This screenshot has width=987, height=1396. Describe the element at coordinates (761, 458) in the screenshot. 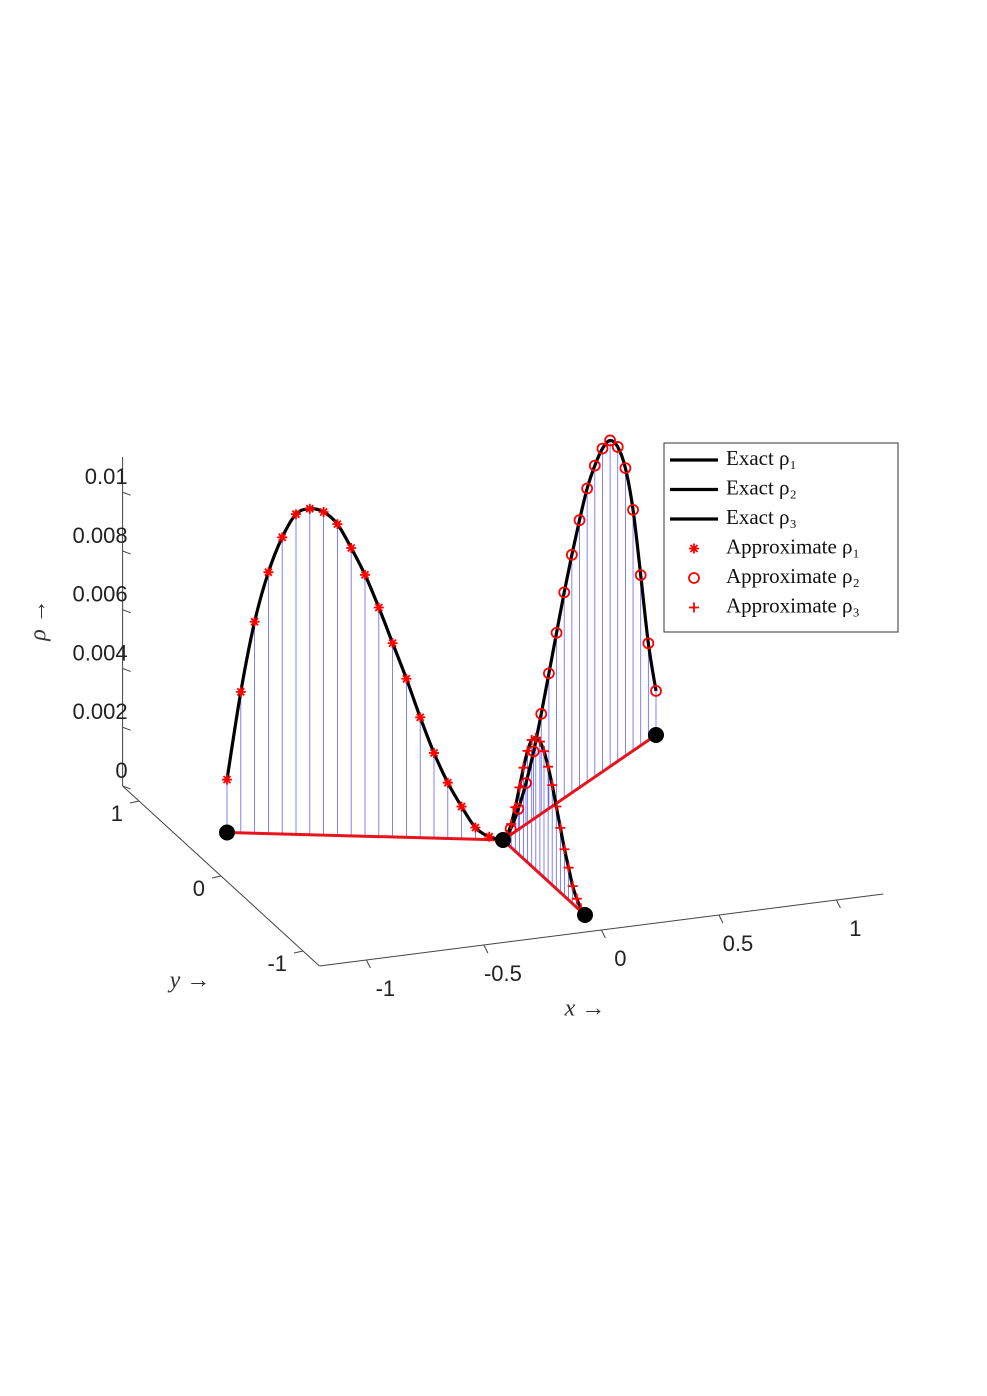

I see `legend-label: Exact ρ₁` at that location.